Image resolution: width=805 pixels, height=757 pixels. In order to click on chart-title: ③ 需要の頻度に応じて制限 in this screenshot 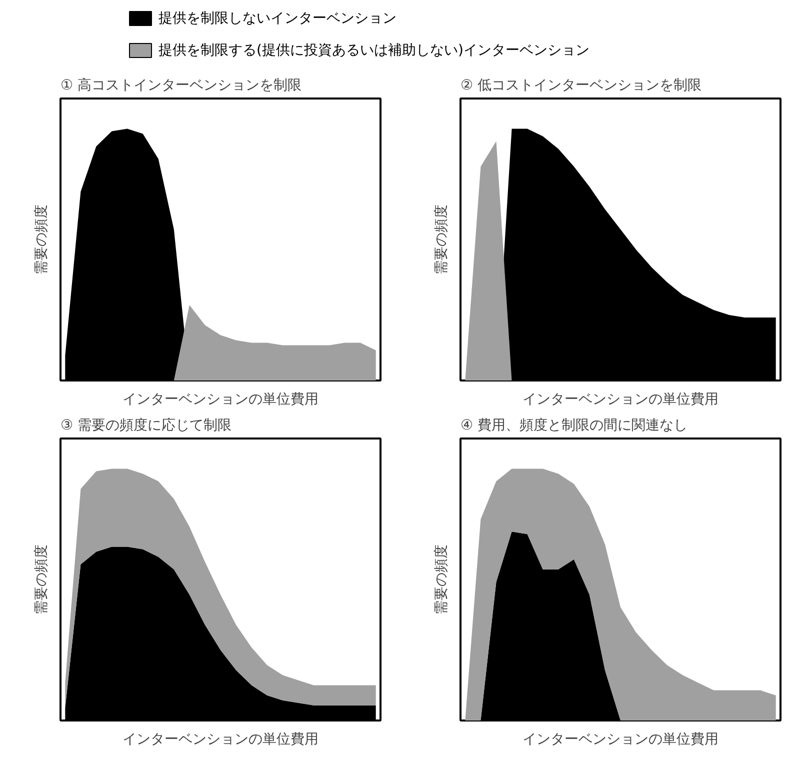, I will do `click(146, 426)`.